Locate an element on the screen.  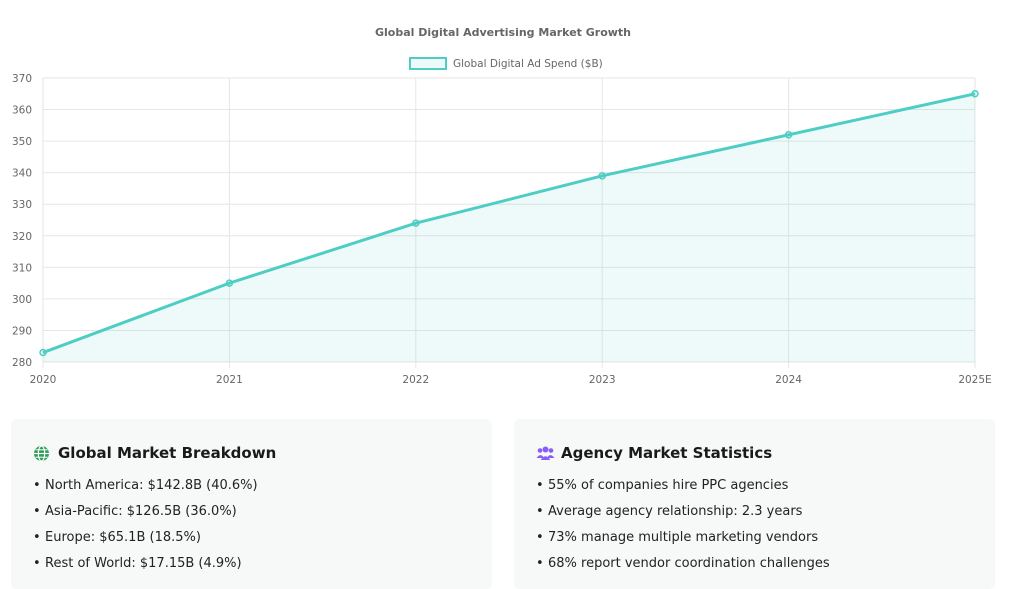
list-item-text: 55% of companies hire PPC agencies is located at coordinates (668, 485).